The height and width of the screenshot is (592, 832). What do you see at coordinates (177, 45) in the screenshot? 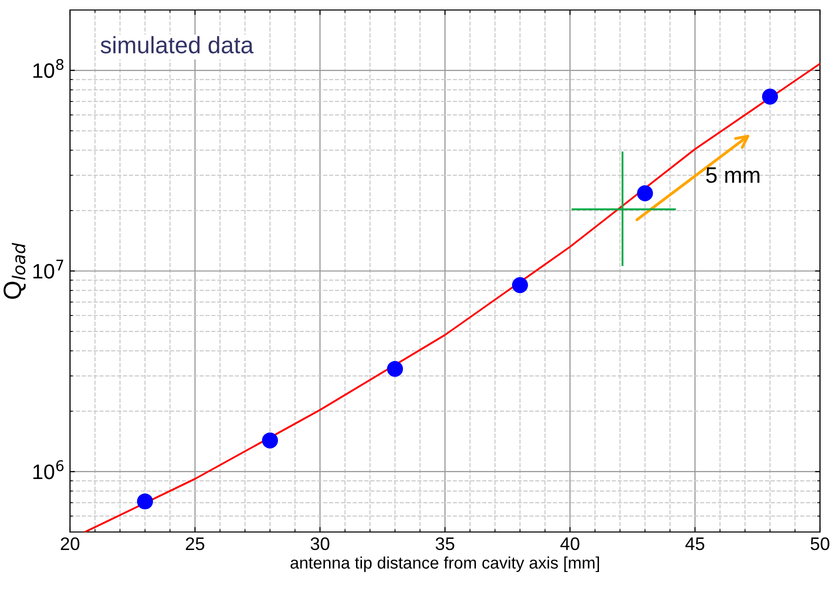
I see `annotation: simulated data` at bounding box center [177, 45].